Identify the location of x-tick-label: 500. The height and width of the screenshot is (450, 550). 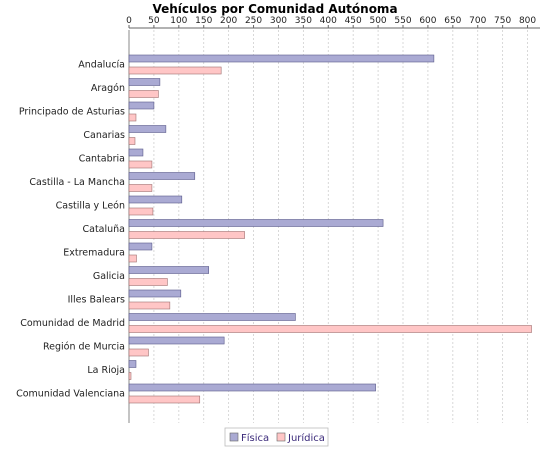
(377, 21).